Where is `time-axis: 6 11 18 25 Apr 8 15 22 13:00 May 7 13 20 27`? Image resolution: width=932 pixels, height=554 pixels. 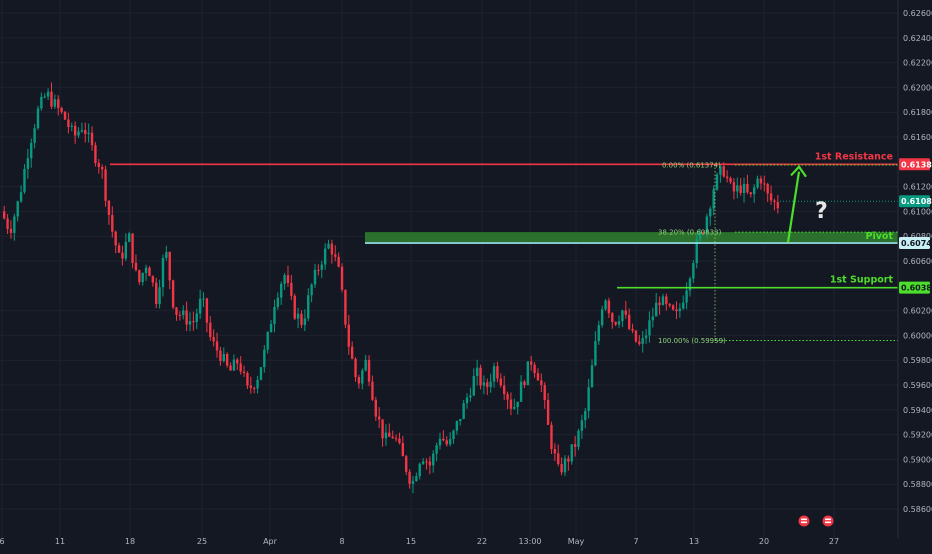 time-axis: 6 11 18 25 Apr 8 15 22 13:00 May 7 13 20 27 is located at coordinates (419, 541).